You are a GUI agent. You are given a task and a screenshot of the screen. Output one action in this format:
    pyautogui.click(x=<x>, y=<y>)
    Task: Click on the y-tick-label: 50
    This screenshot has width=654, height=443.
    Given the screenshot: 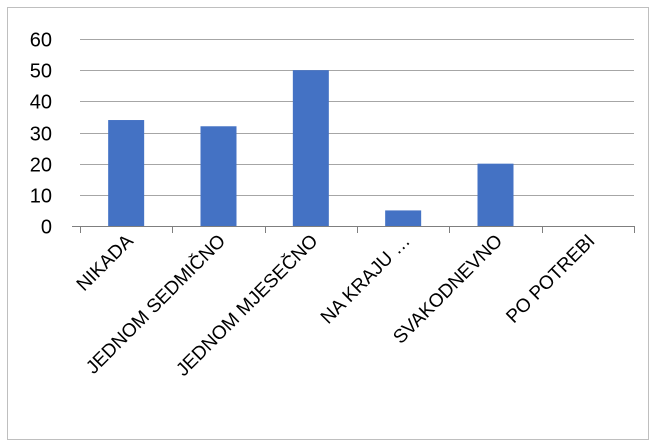 What is the action you would take?
    pyautogui.click(x=41, y=72)
    